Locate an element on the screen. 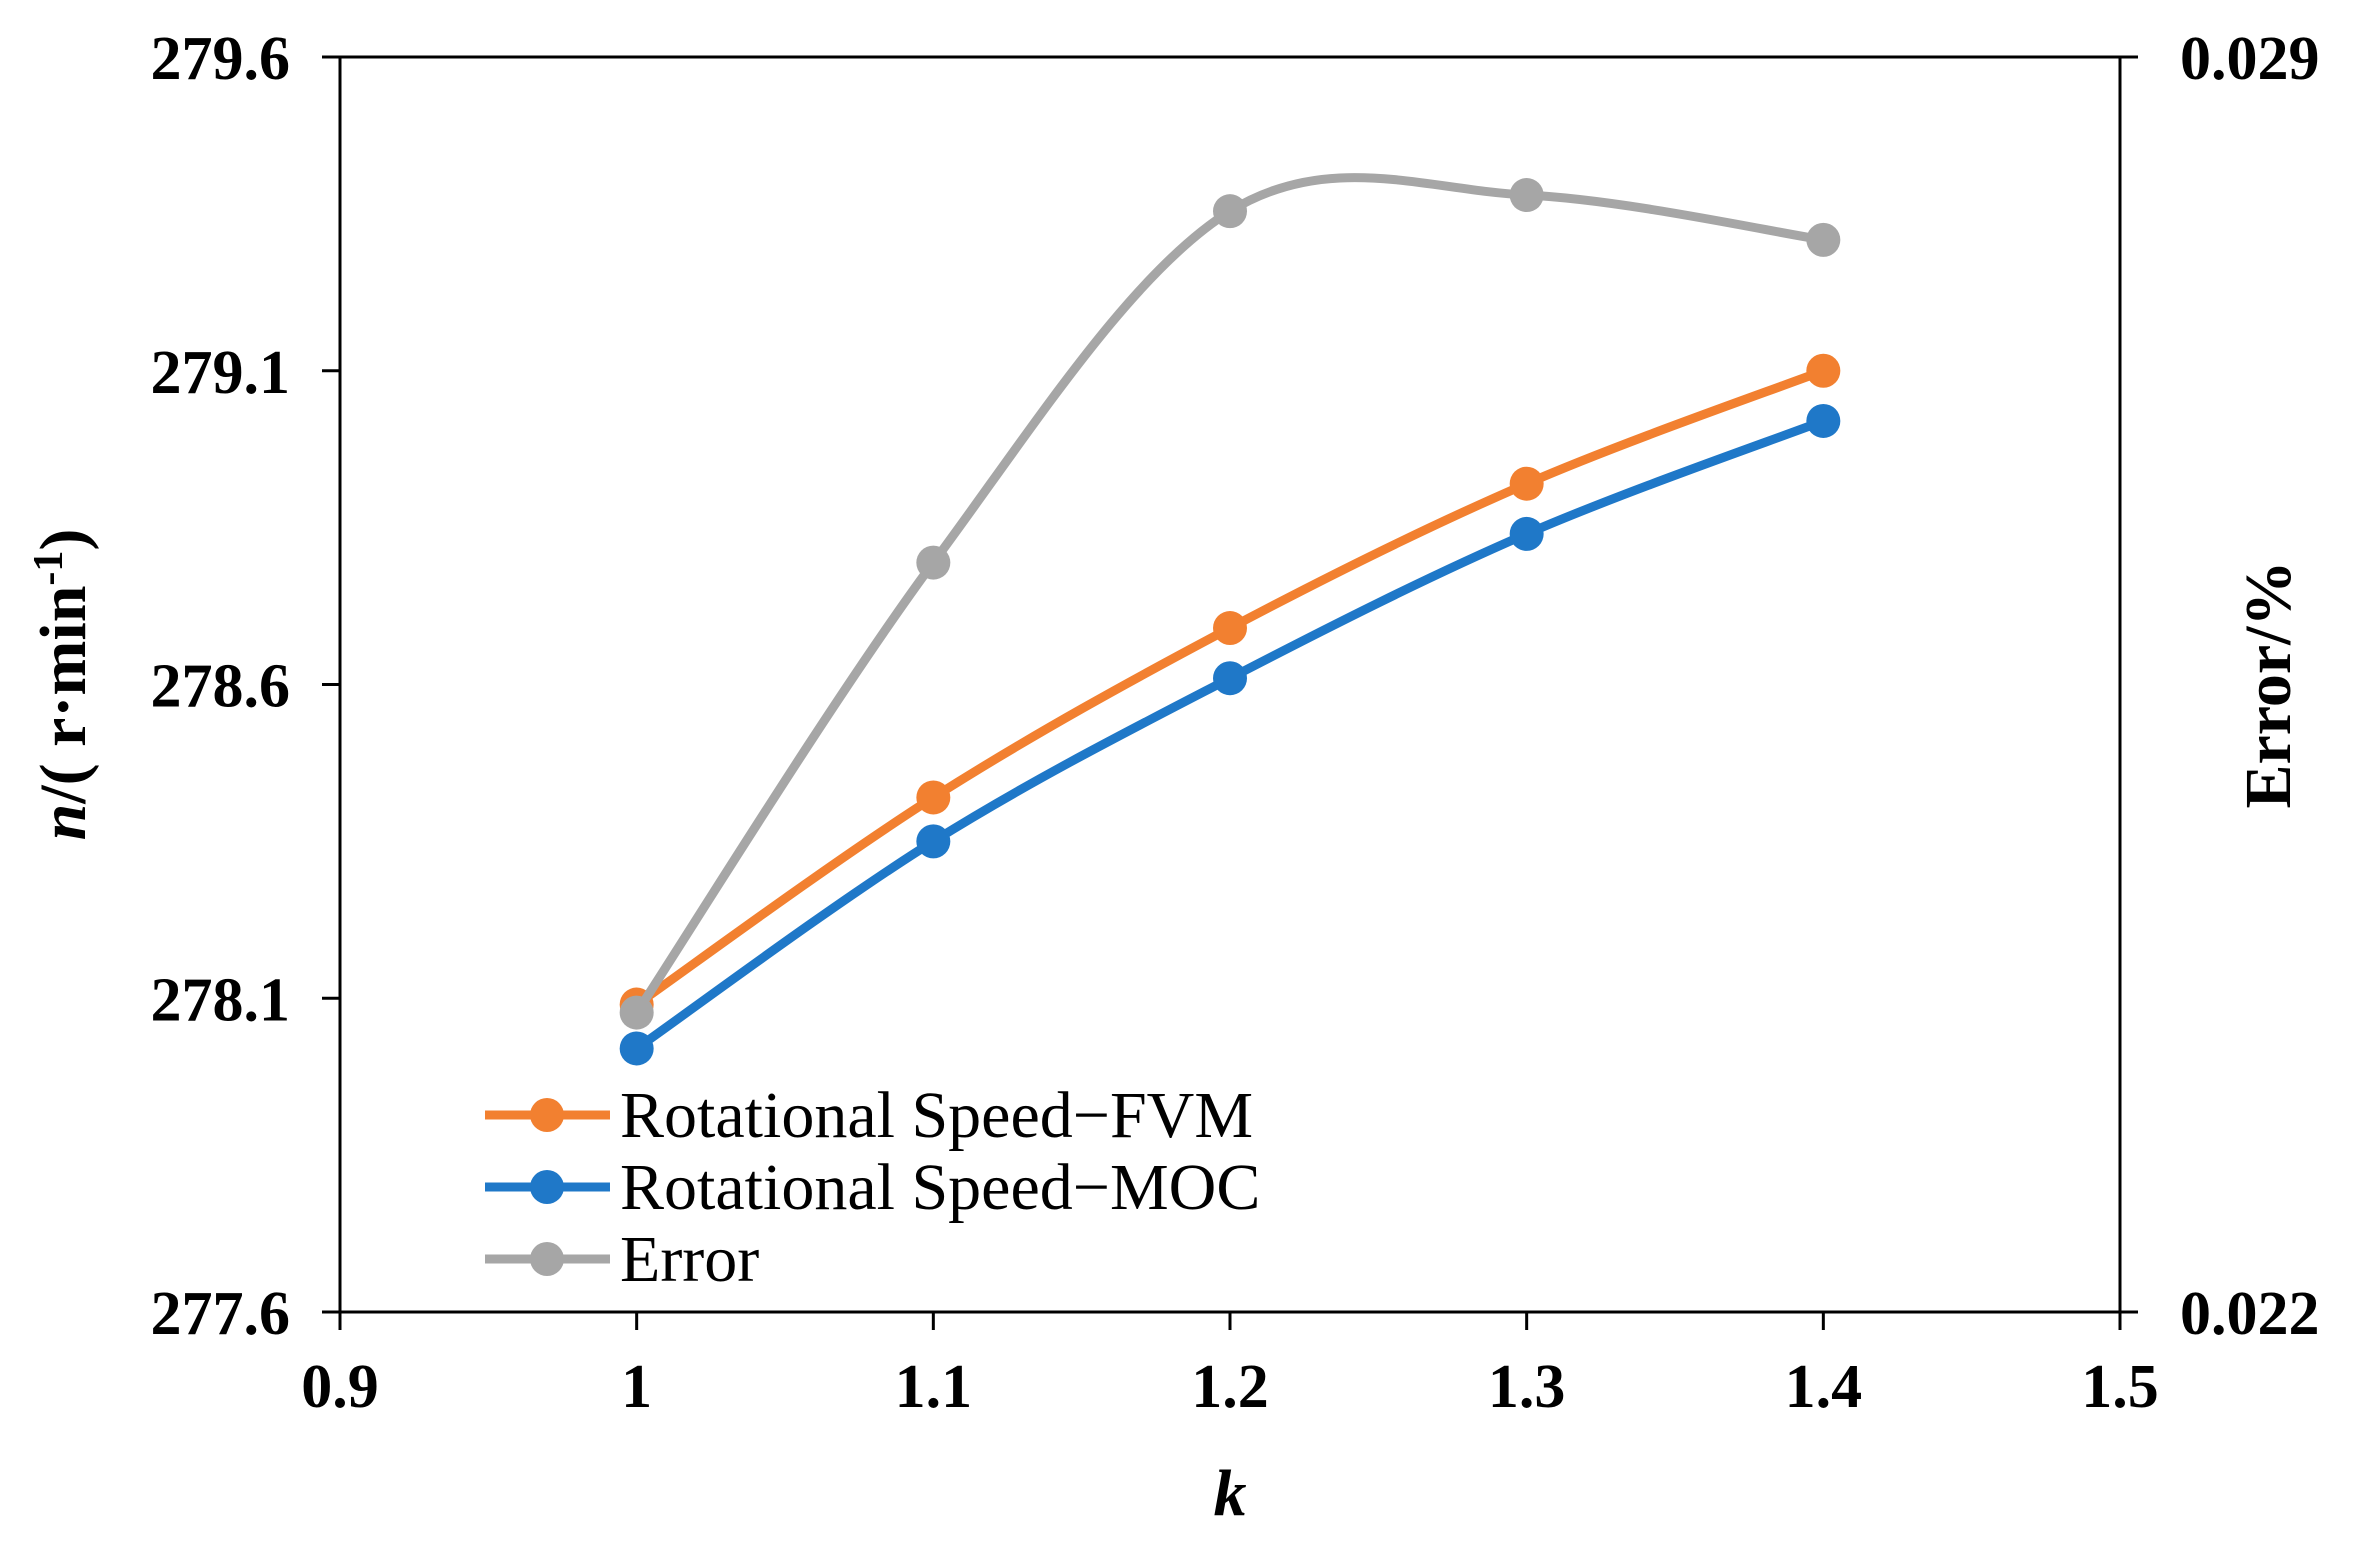  x-tick-label: 1.1 is located at coordinates (934, 1387).